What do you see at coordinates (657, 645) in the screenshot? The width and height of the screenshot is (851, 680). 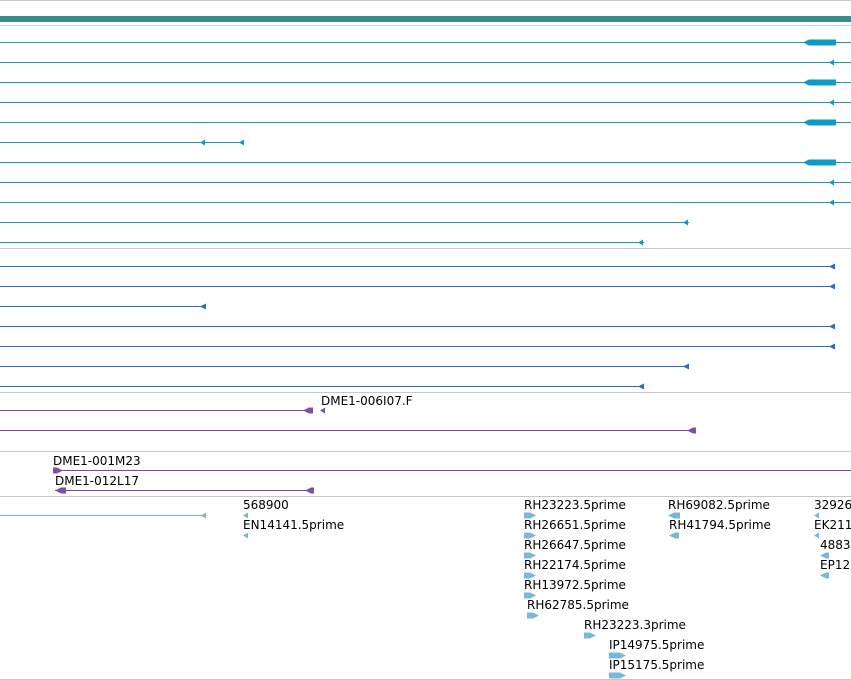 I see `feature-label: IP14975.5prime` at bounding box center [657, 645].